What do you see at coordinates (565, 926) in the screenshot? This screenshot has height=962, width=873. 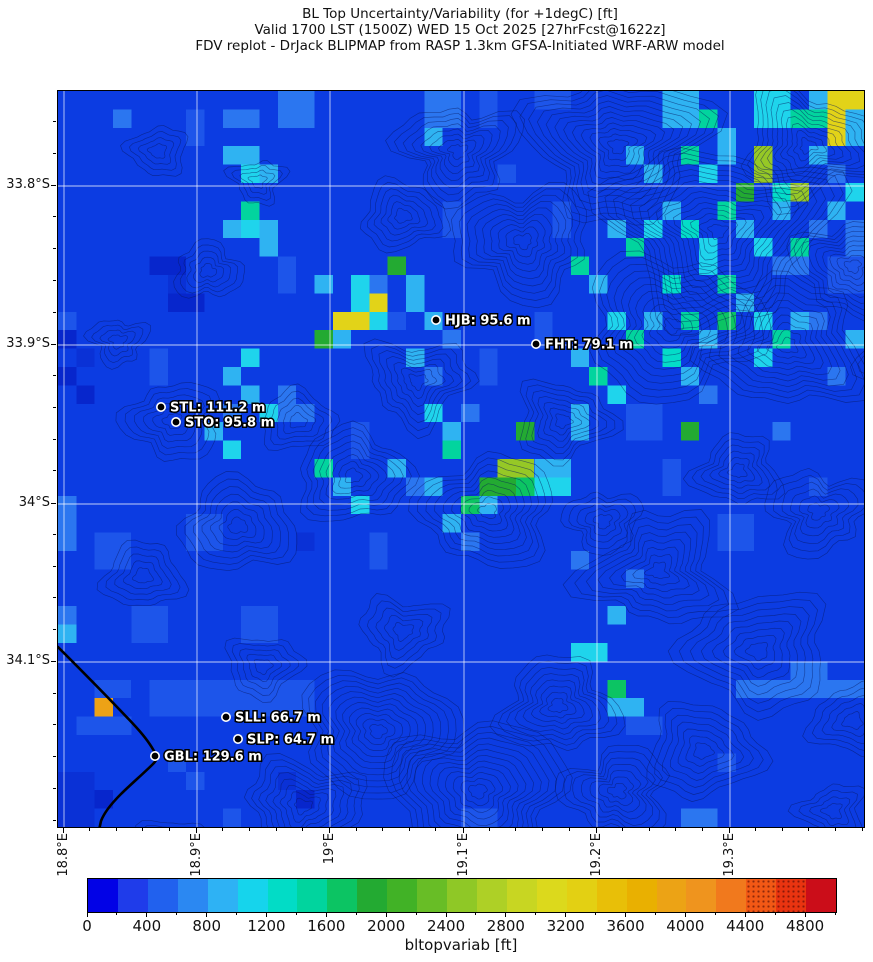 I see `colorbar-tick-label: 3200` at bounding box center [565, 926].